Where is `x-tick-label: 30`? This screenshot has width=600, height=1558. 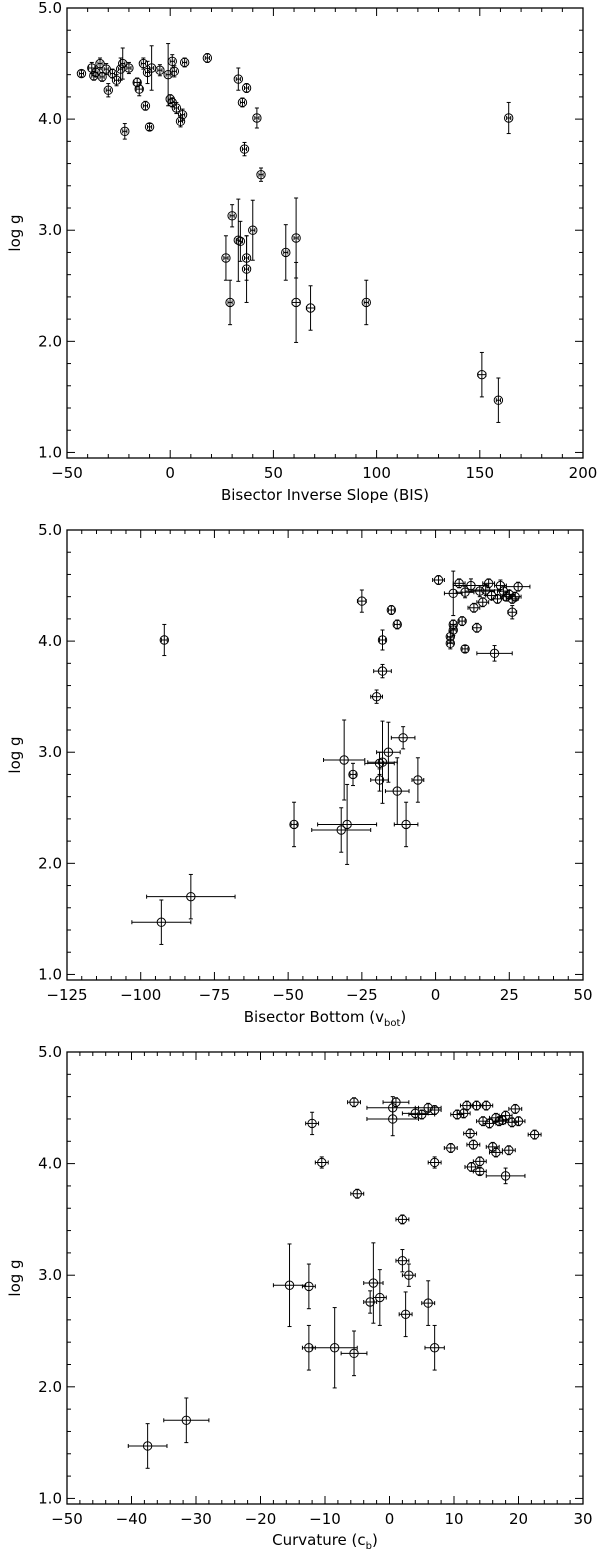
x-tick-label: 30 is located at coordinates (582, 1519).